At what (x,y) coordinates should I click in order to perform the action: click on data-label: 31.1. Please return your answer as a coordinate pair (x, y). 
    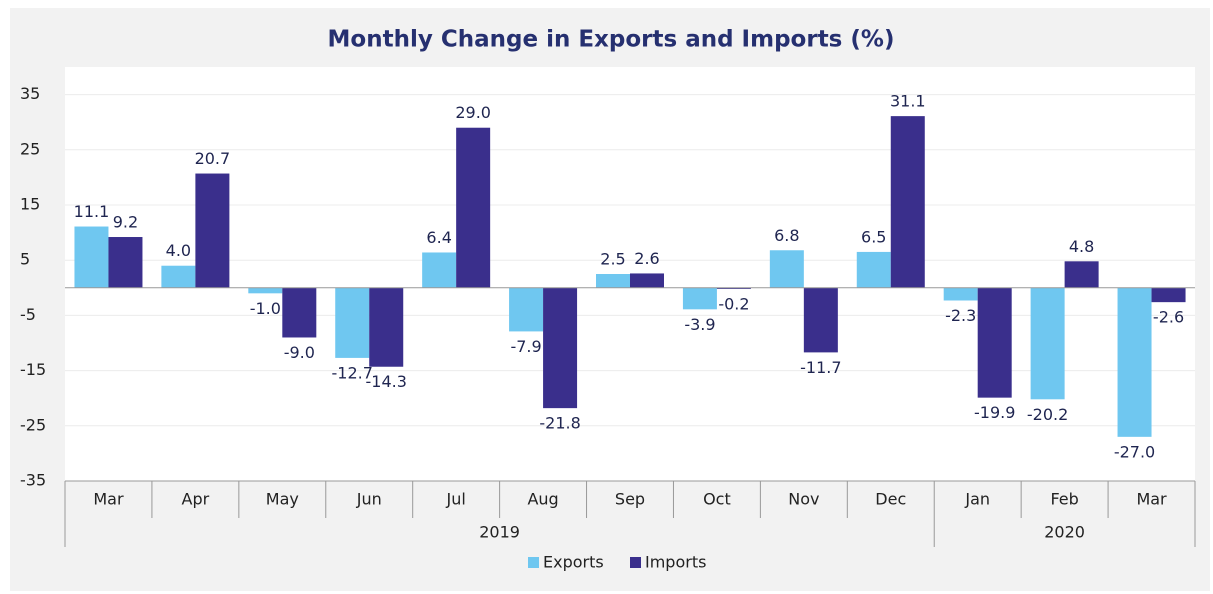
    Looking at the image, I should click on (908, 101).